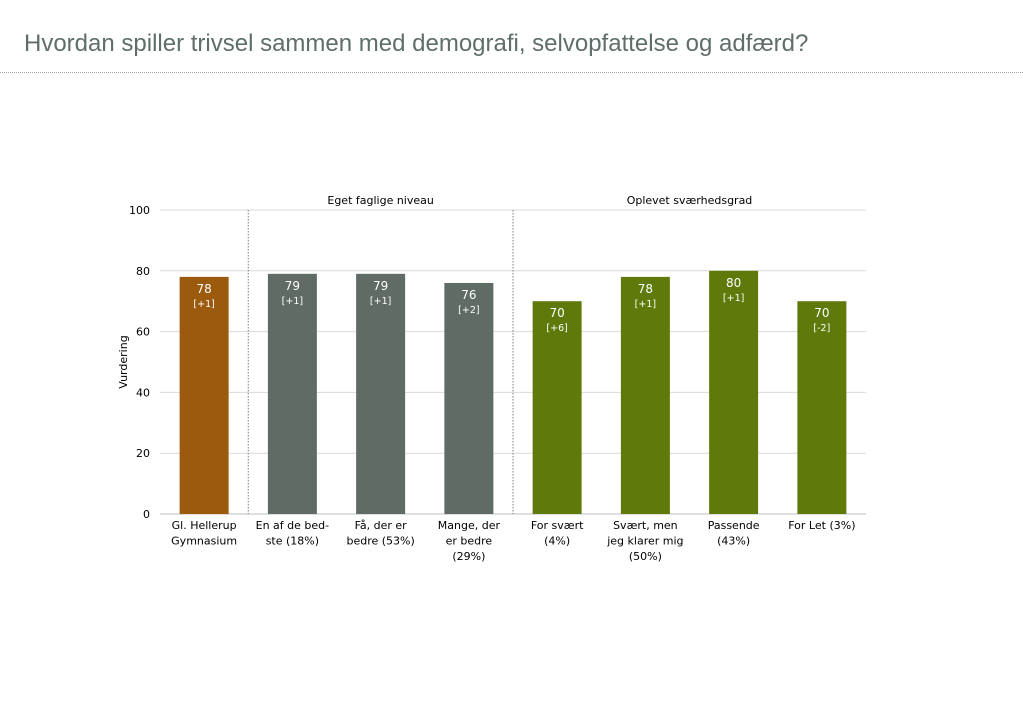 The image size is (1023, 723). What do you see at coordinates (644, 541) in the screenshot?
I see `x-tick-label: jeg klarer mig` at bounding box center [644, 541].